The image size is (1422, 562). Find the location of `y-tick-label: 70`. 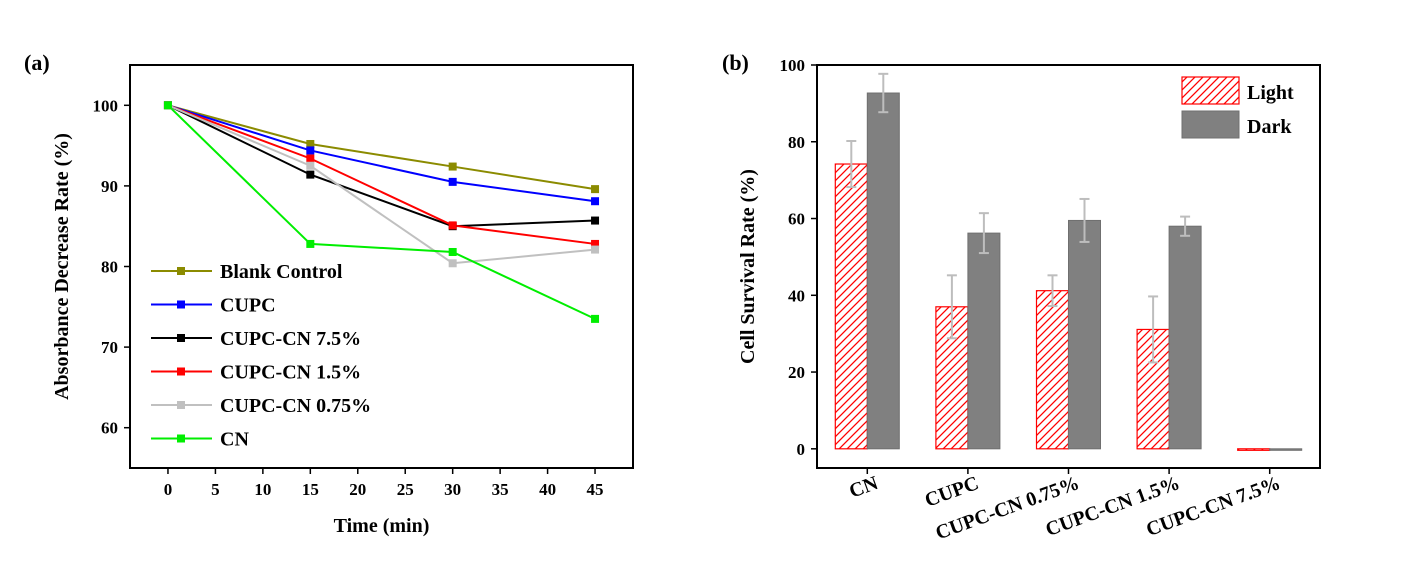

y-tick-label: 70 is located at coordinates (109, 347).